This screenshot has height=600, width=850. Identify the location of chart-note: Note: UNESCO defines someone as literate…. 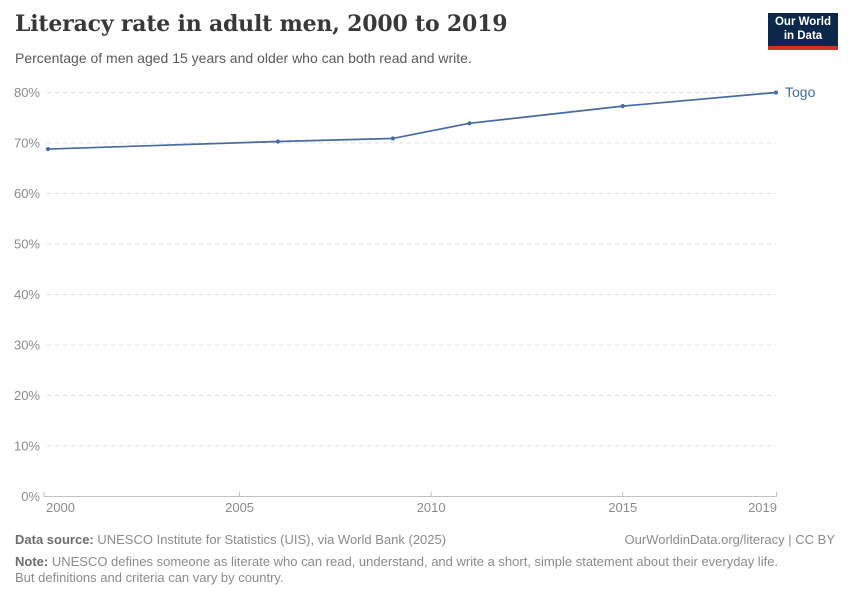
(400, 570).